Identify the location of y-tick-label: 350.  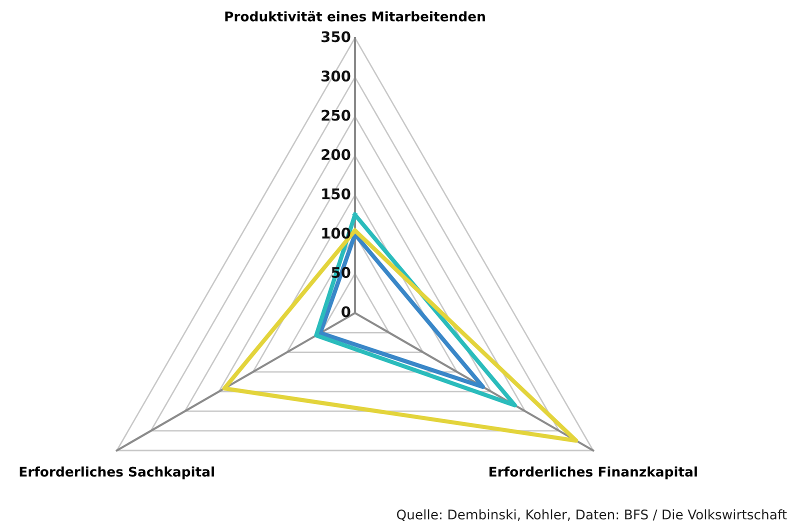
(336, 36).